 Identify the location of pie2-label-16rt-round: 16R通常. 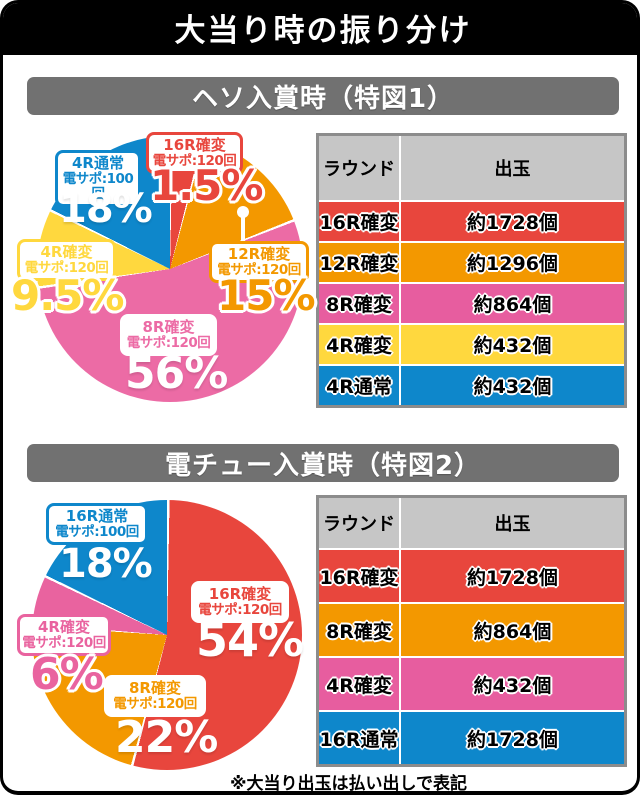
(97, 516).